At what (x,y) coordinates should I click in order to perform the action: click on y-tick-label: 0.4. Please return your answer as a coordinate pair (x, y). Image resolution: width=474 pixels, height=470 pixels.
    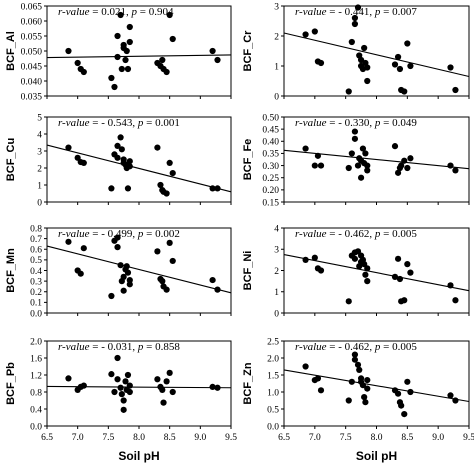
    Looking at the image, I should click on (36, 410).